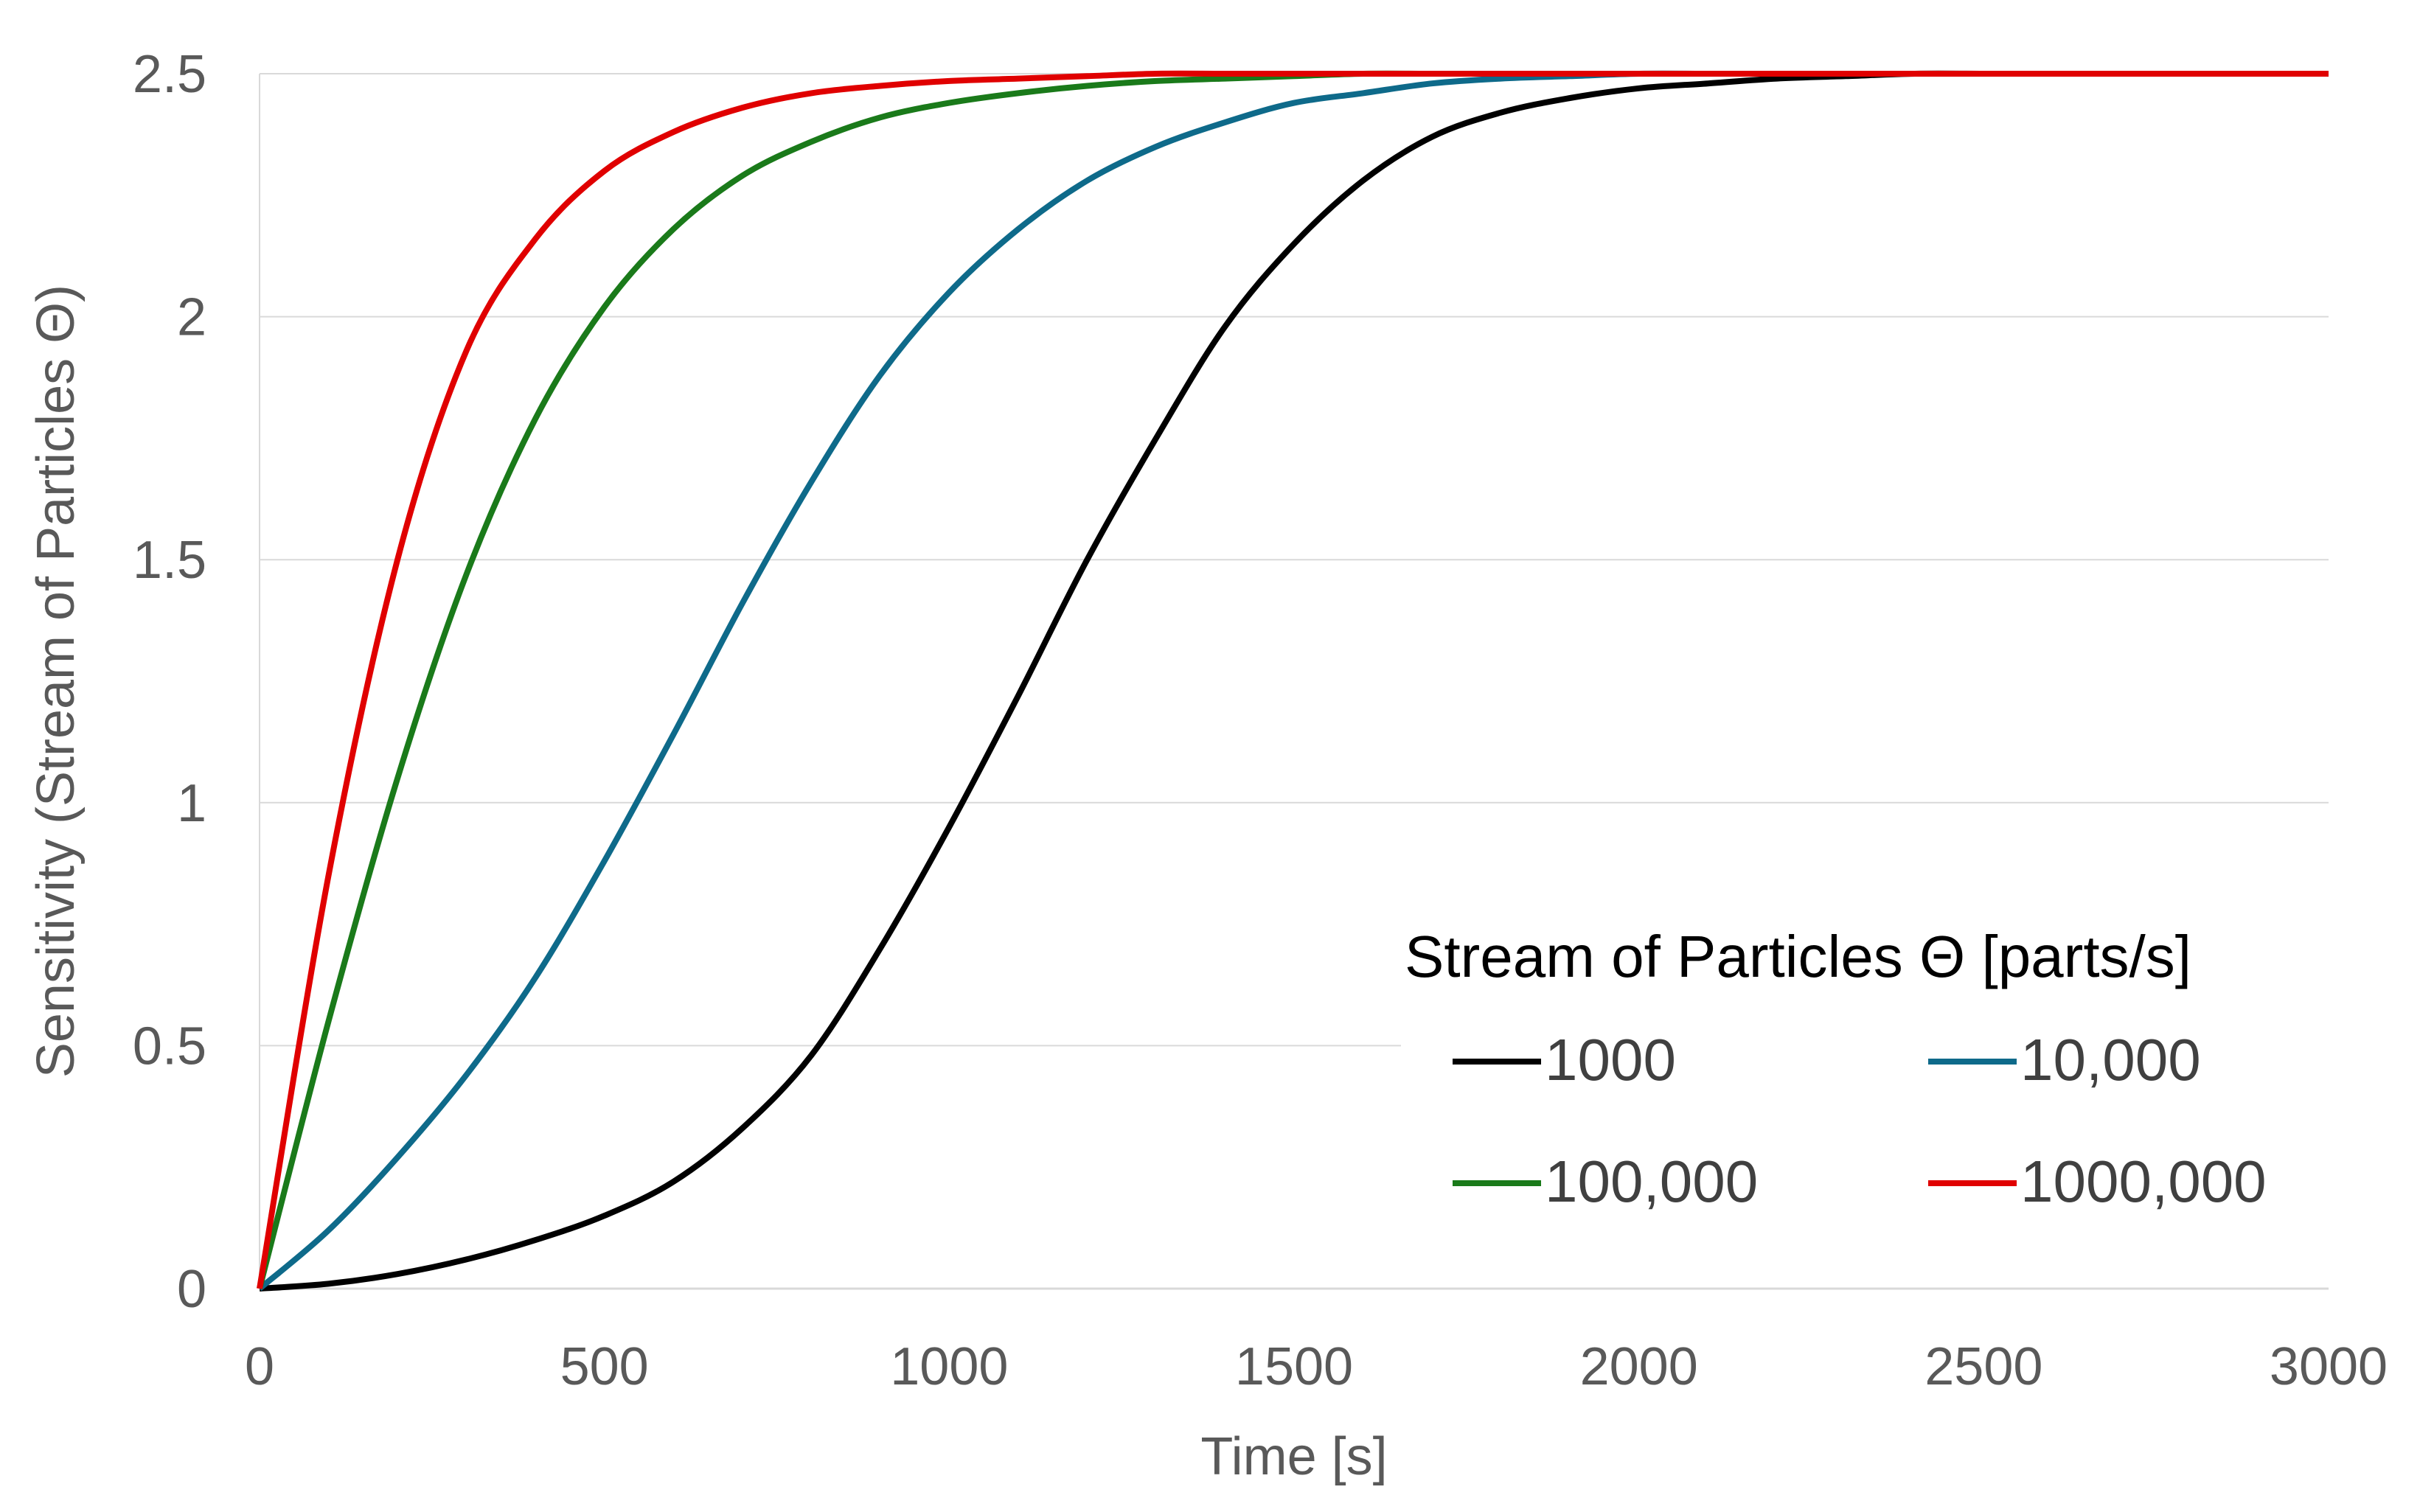 This screenshot has height=1512, width=2420. I want to click on x-tick-label: 0, so click(259, 1366).